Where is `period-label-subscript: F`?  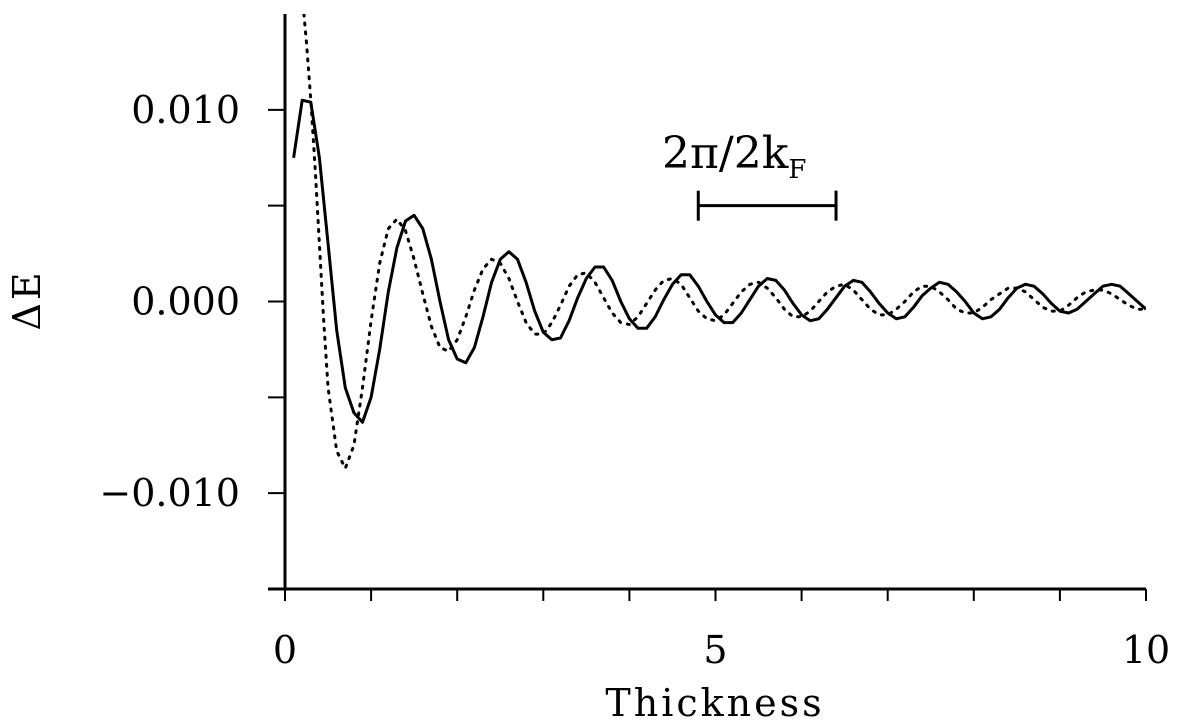
period-label-subscript: F is located at coordinates (797, 170).